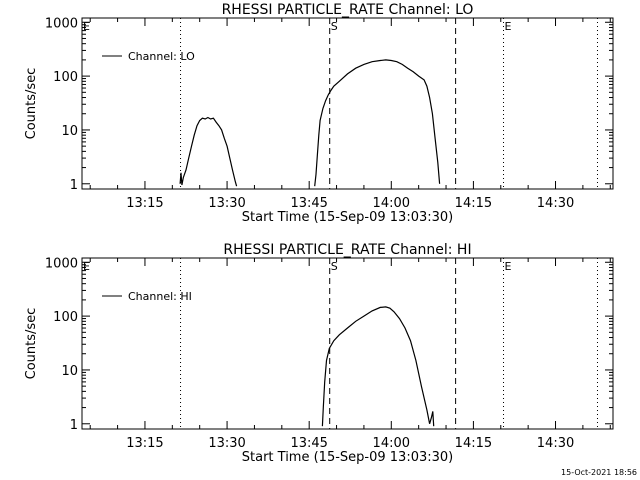 The width and height of the screenshot is (640, 480). What do you see at coordinates (599, 472) in the screenshot?
I see `footer-timestamp: 15-Oct-2021 18:56` at bounding box center [599, 472].